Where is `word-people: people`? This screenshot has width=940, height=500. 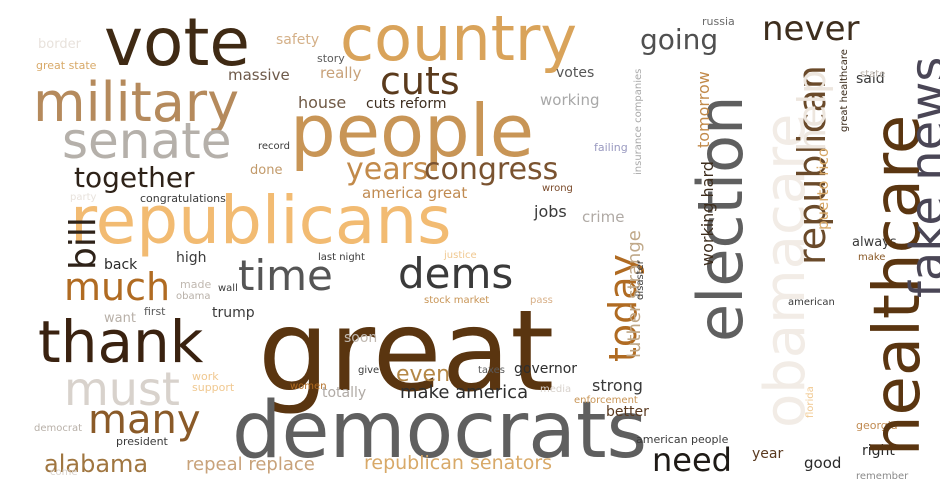 word-people: people is located at coordinates (412, 131).